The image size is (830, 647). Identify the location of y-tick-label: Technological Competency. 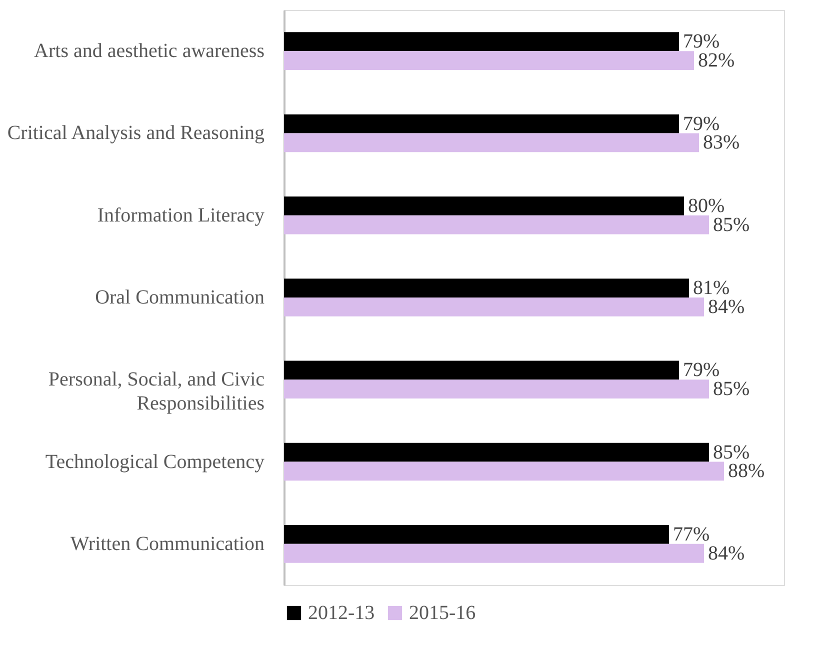
(154, 461).